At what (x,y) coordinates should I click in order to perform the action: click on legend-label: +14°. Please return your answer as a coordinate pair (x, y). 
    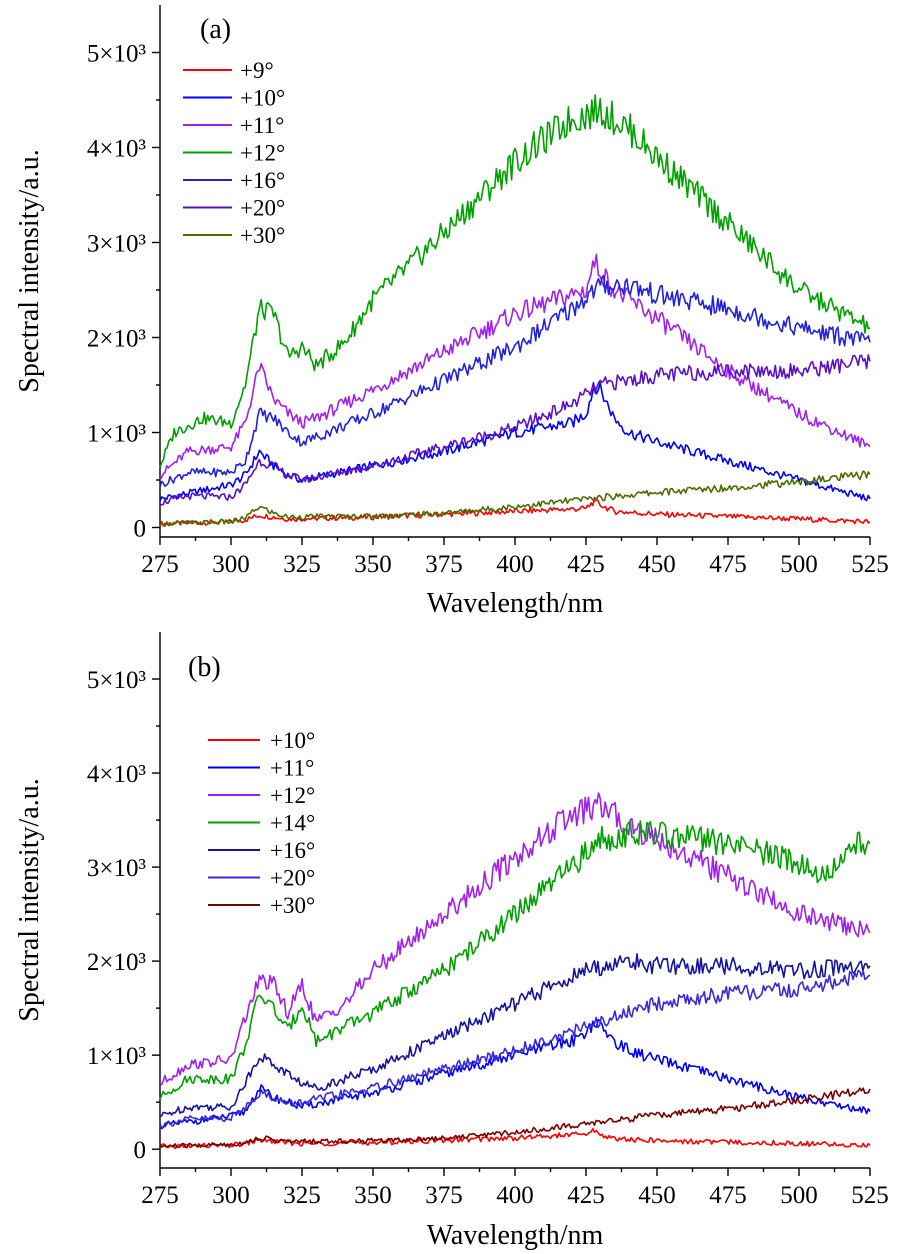
    Looking at the image, I should click on (292, 823).